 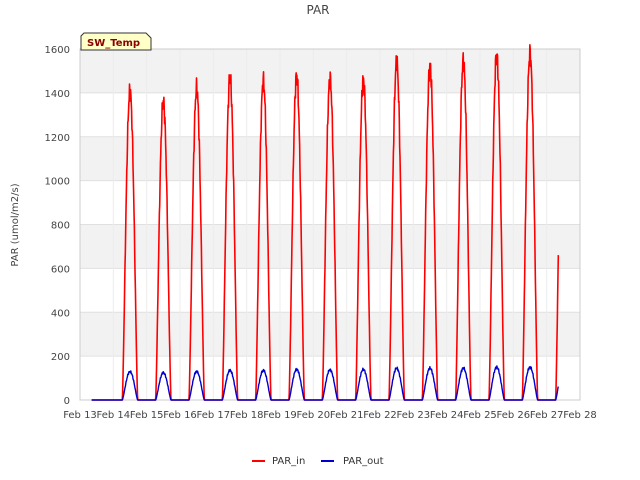 What do you see at coordinates (580, 415) in the screenshot?
I see `x-tick-label: Feb 28` at bounding box center [580, 415].